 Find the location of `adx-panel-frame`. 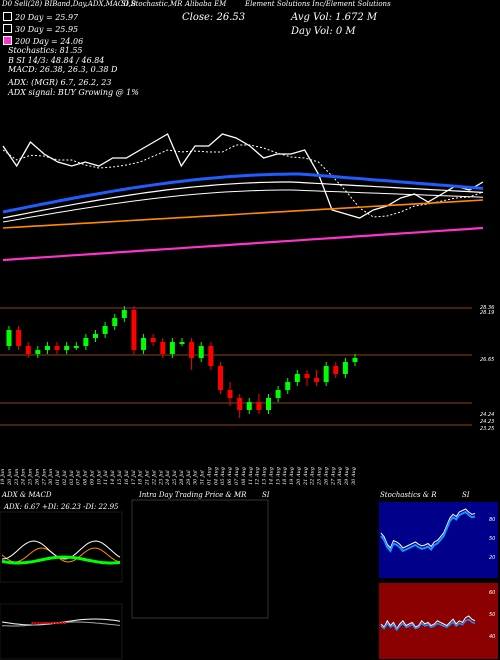

adx-panel-frame is located at coordinates (61, 547).